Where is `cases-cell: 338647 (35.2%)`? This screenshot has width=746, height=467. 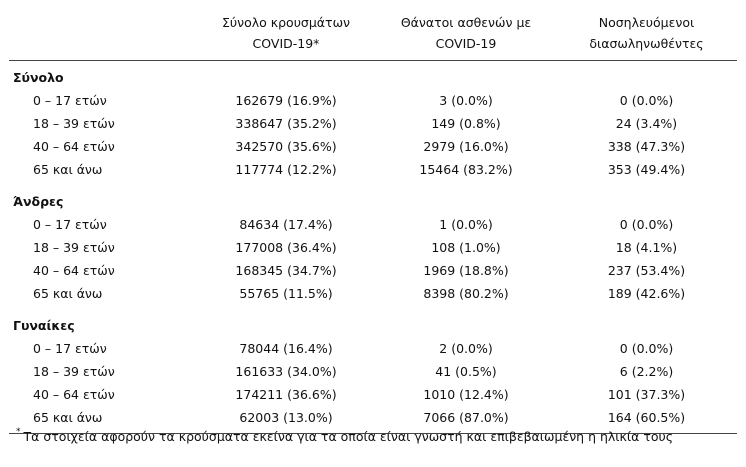
cases-cell: 338647 (35.2%) is located at coordinates (286, 123).